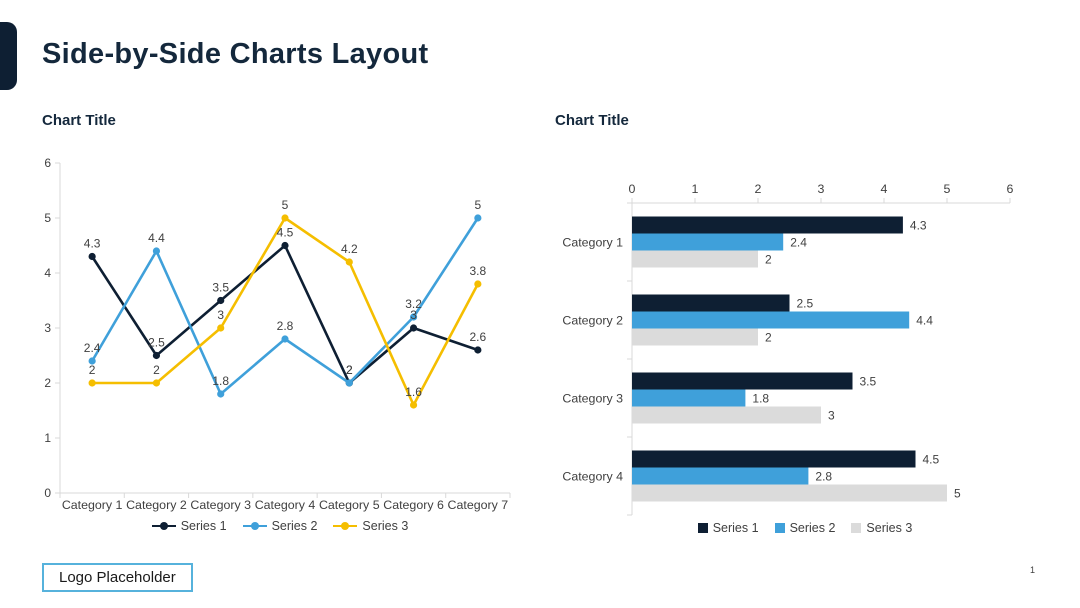  I want to click on x-category-label: Category 4, so click(285, 505).